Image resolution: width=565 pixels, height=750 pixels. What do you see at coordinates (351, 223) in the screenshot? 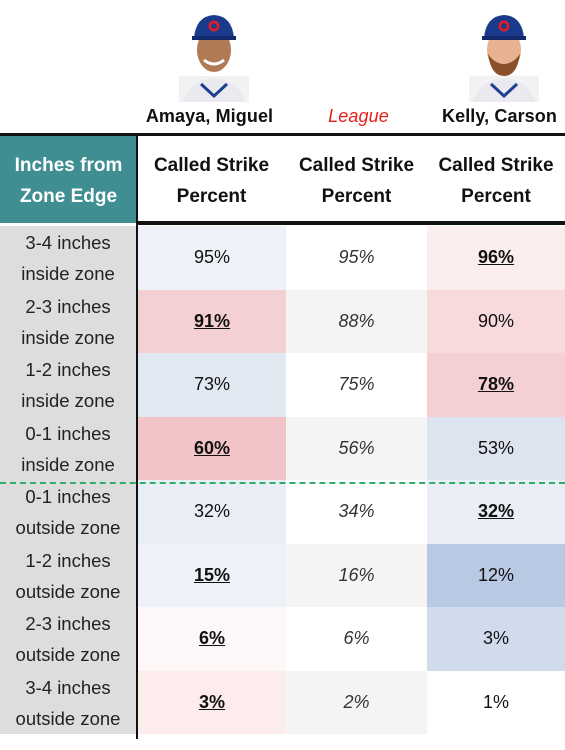
I see `header-rule` at bounding box center [351, 223].